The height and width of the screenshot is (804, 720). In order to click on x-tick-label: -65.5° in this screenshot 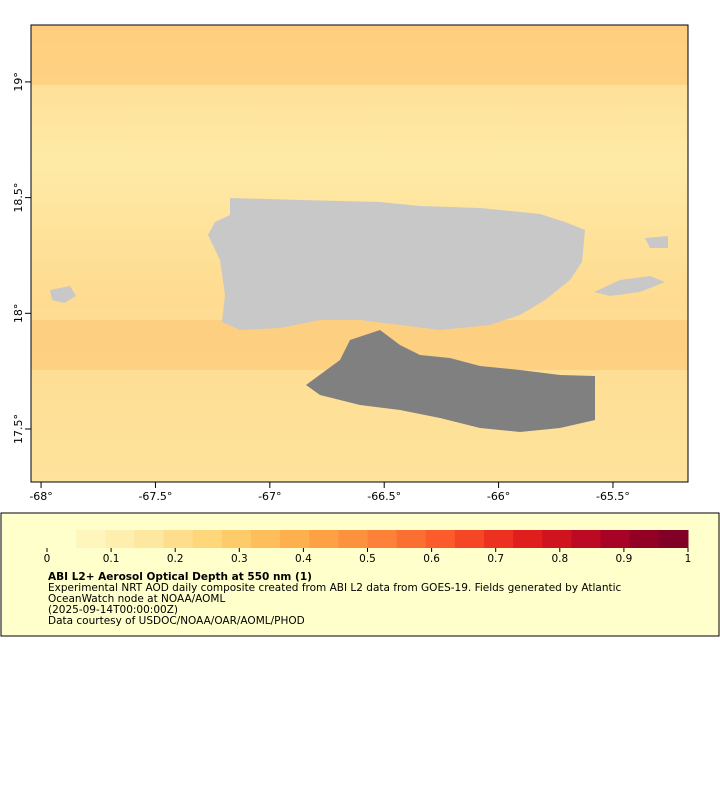, I will do `click(613, 496)`.